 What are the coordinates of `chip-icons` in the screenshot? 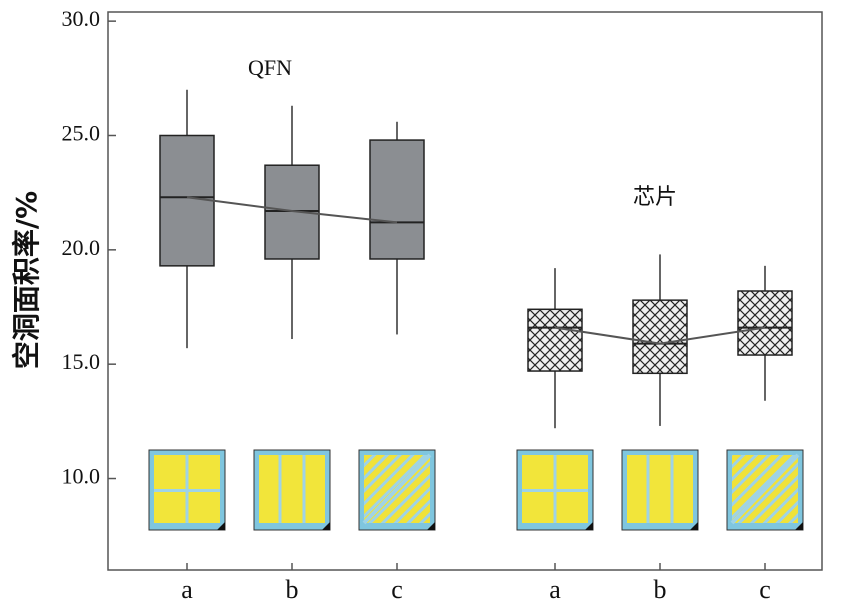 It's located at (476, 490).